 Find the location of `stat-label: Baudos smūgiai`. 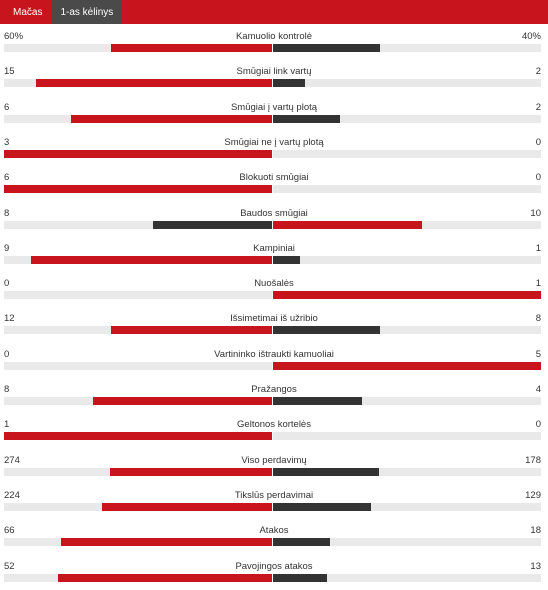

stat-label: Baudos smūgiai is located at coordinates (274, 213).